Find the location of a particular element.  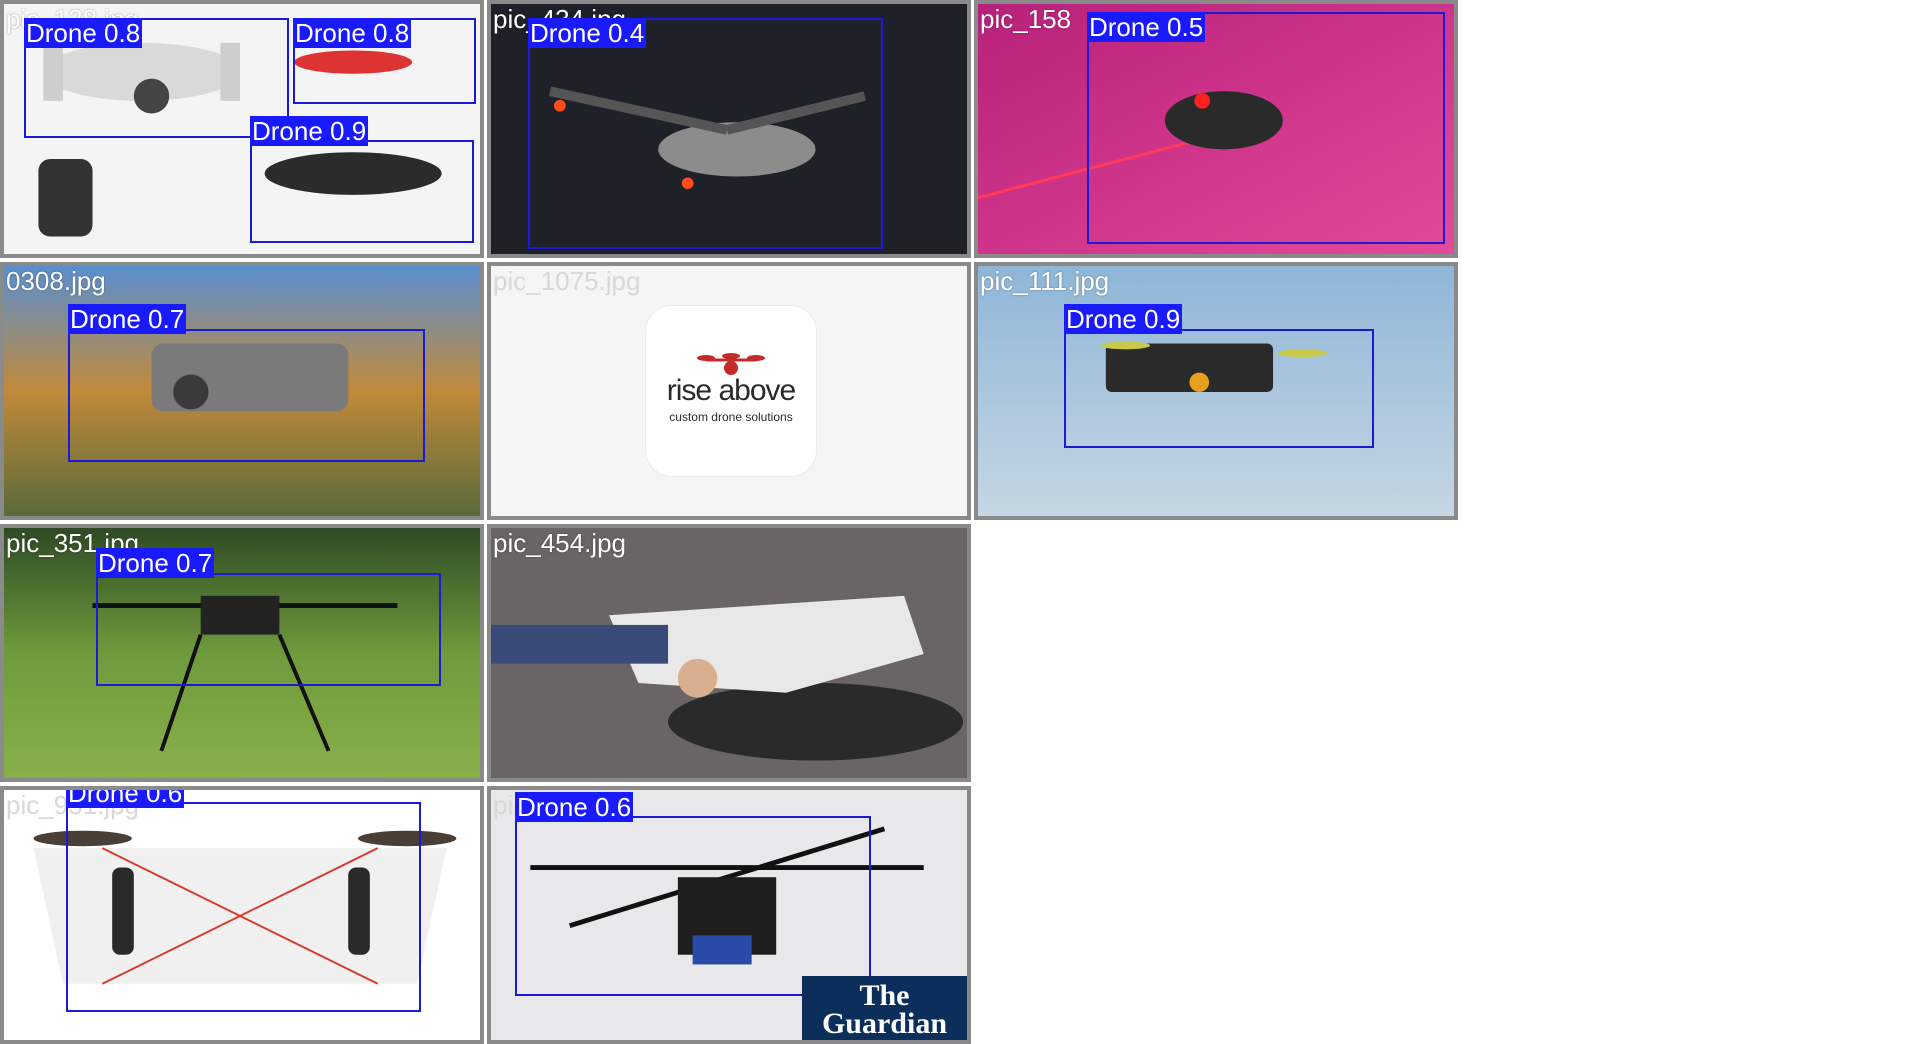

filename-label: pic_454.jpg is located at coordinates (559, 543).